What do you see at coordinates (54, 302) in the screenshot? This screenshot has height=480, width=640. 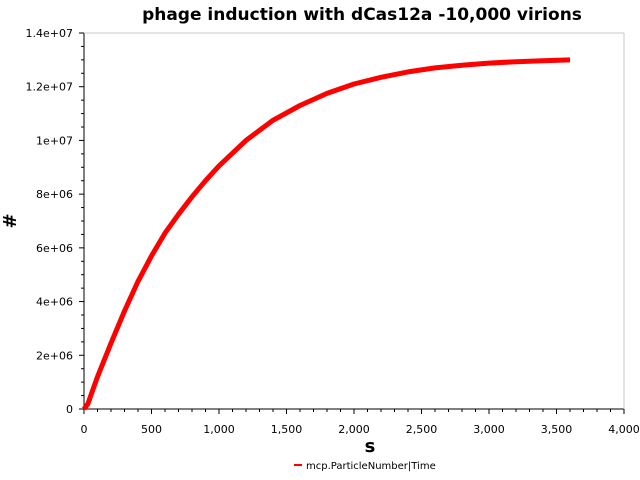 I see `y-tick-label: 4e+06` at bounding box center [54, 302].